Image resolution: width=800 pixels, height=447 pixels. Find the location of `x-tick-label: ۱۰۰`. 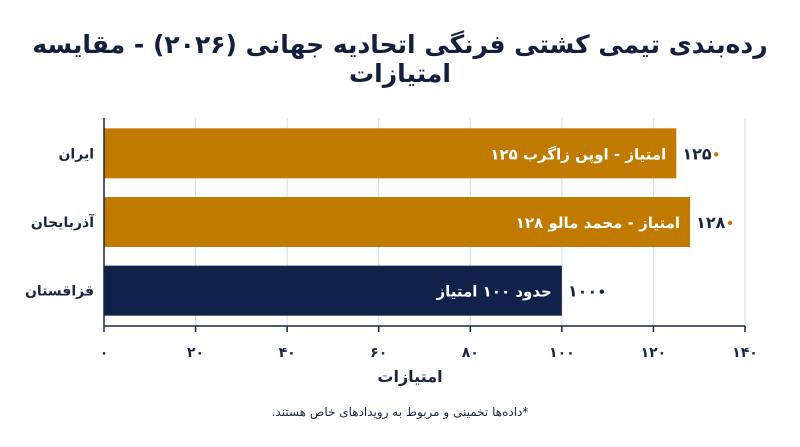

x-tick-label: ۱۰۰ is located at coordinates (562, 353).